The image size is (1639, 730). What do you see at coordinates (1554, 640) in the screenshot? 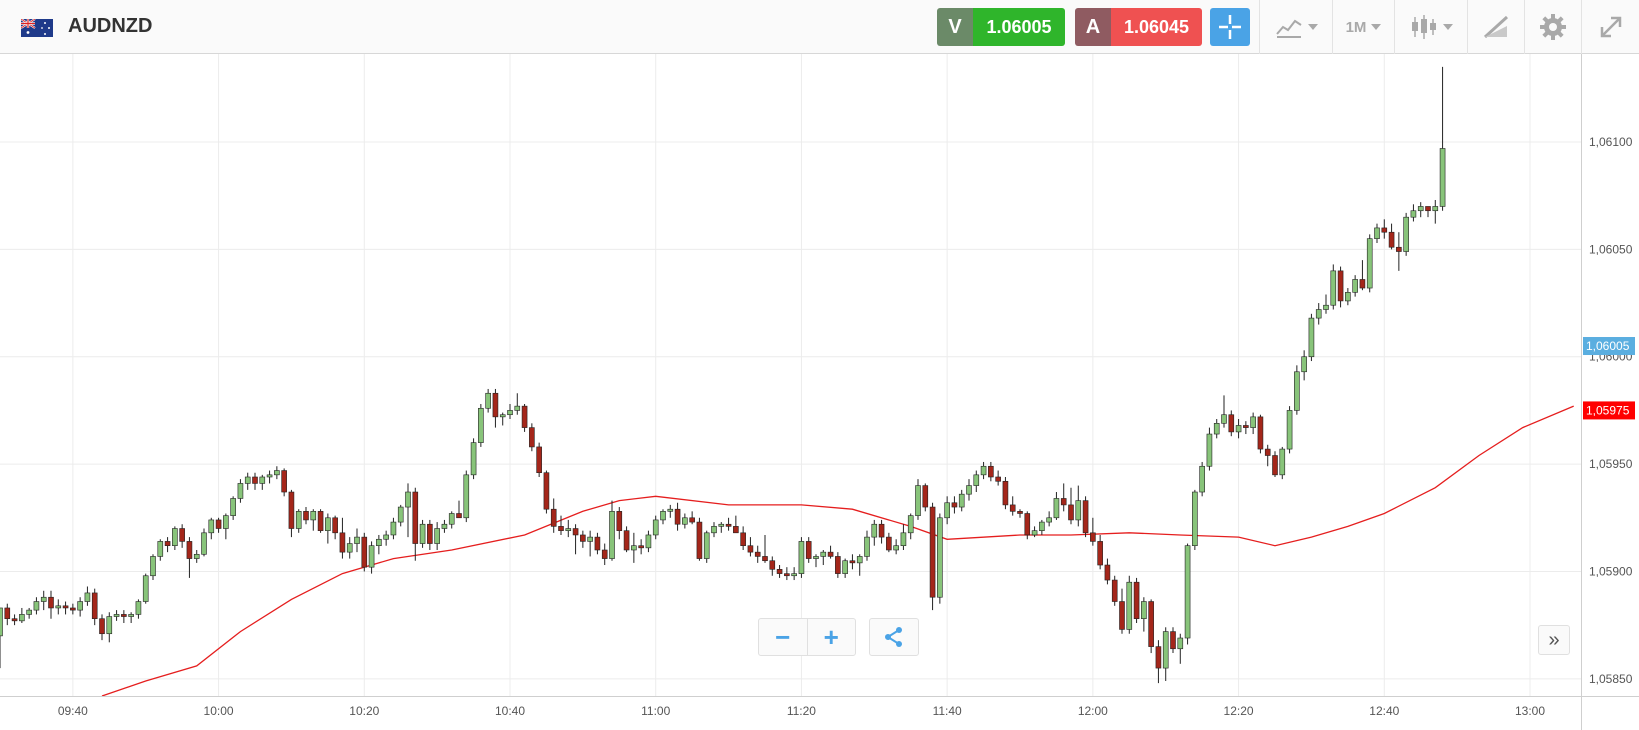
I see `scroll-to-latest-button: »` at bounding box center [1554, 640].